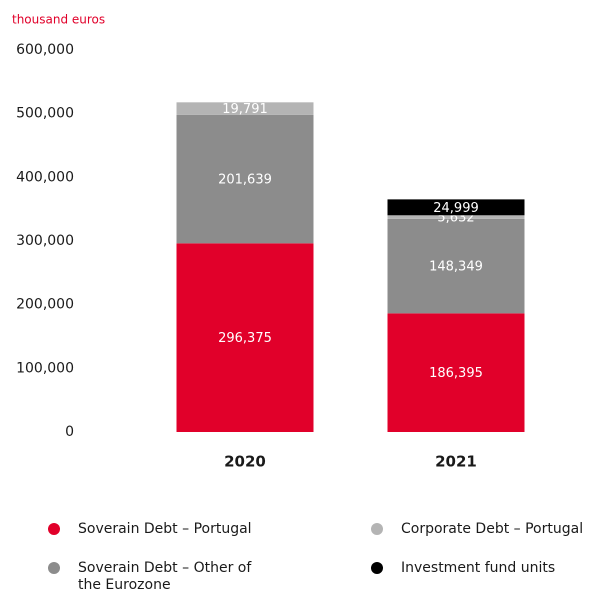 This screenshot has height=596, width=595. Describe the element at coordinates (45, 241) in the screenshot. I see `y-tick-label: 300,000` at that location.